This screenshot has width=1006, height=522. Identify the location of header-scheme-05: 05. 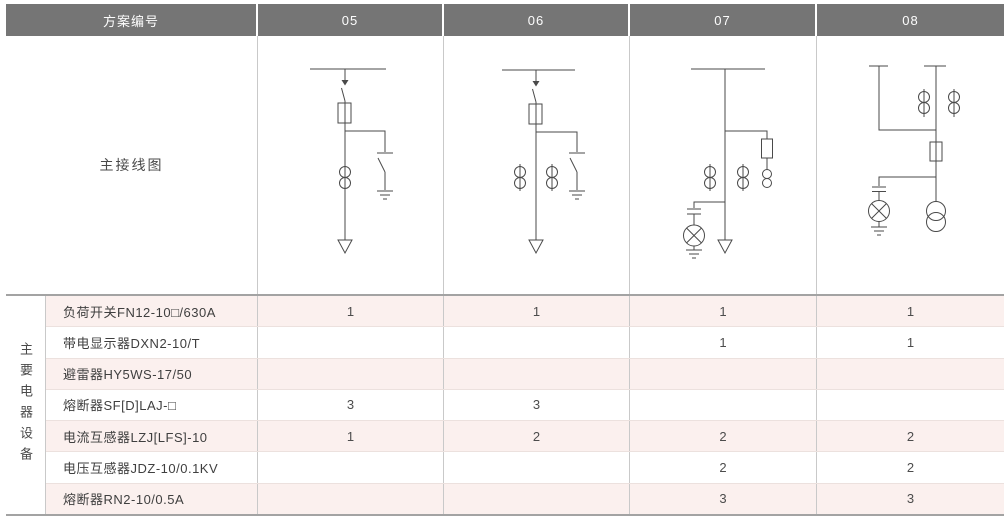
(351, 20).